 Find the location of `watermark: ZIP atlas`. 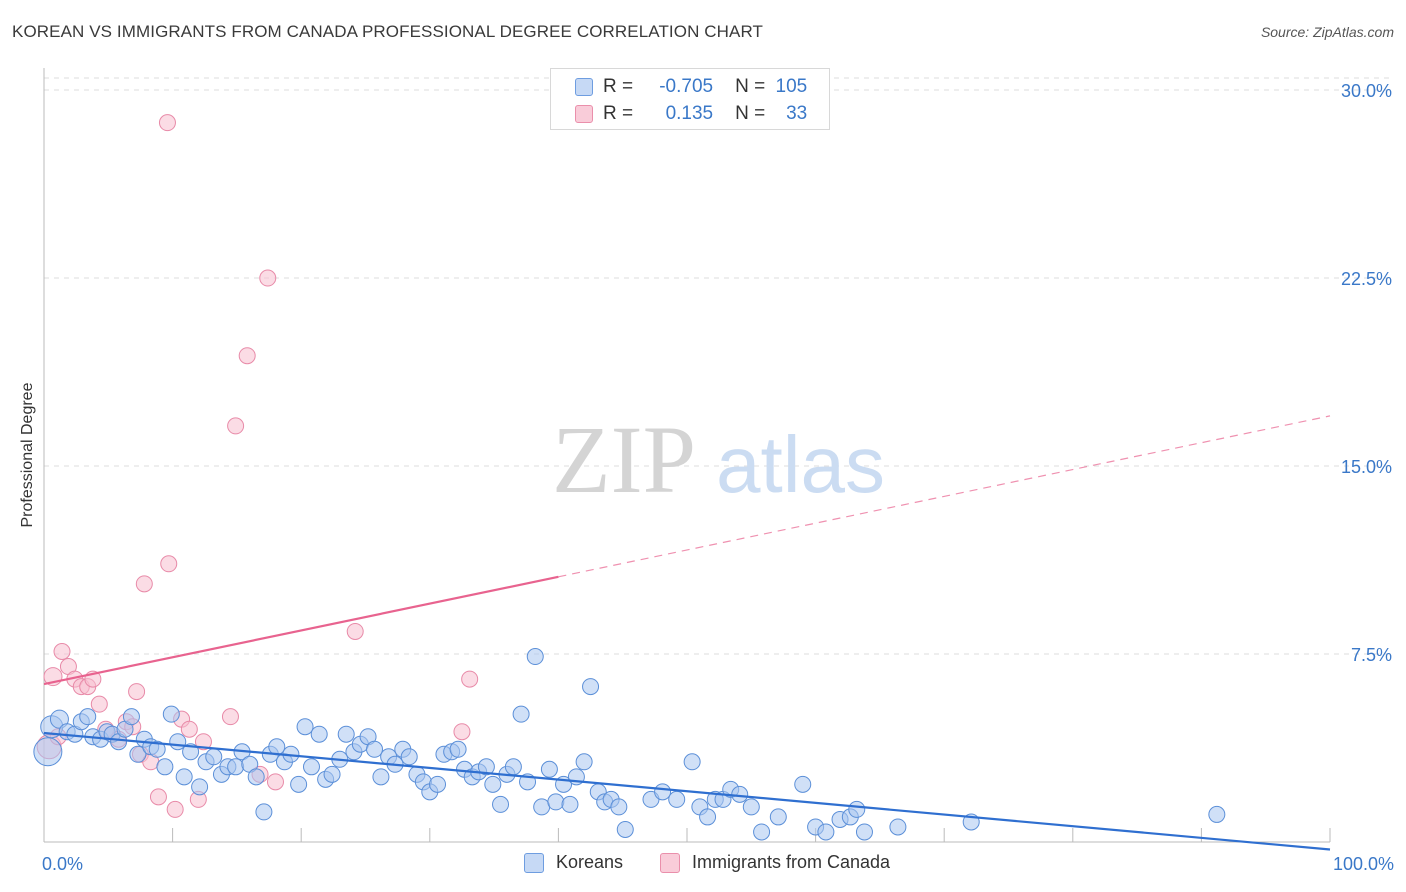

watermark: ZIP atlas is located at coordinates (718, 459).